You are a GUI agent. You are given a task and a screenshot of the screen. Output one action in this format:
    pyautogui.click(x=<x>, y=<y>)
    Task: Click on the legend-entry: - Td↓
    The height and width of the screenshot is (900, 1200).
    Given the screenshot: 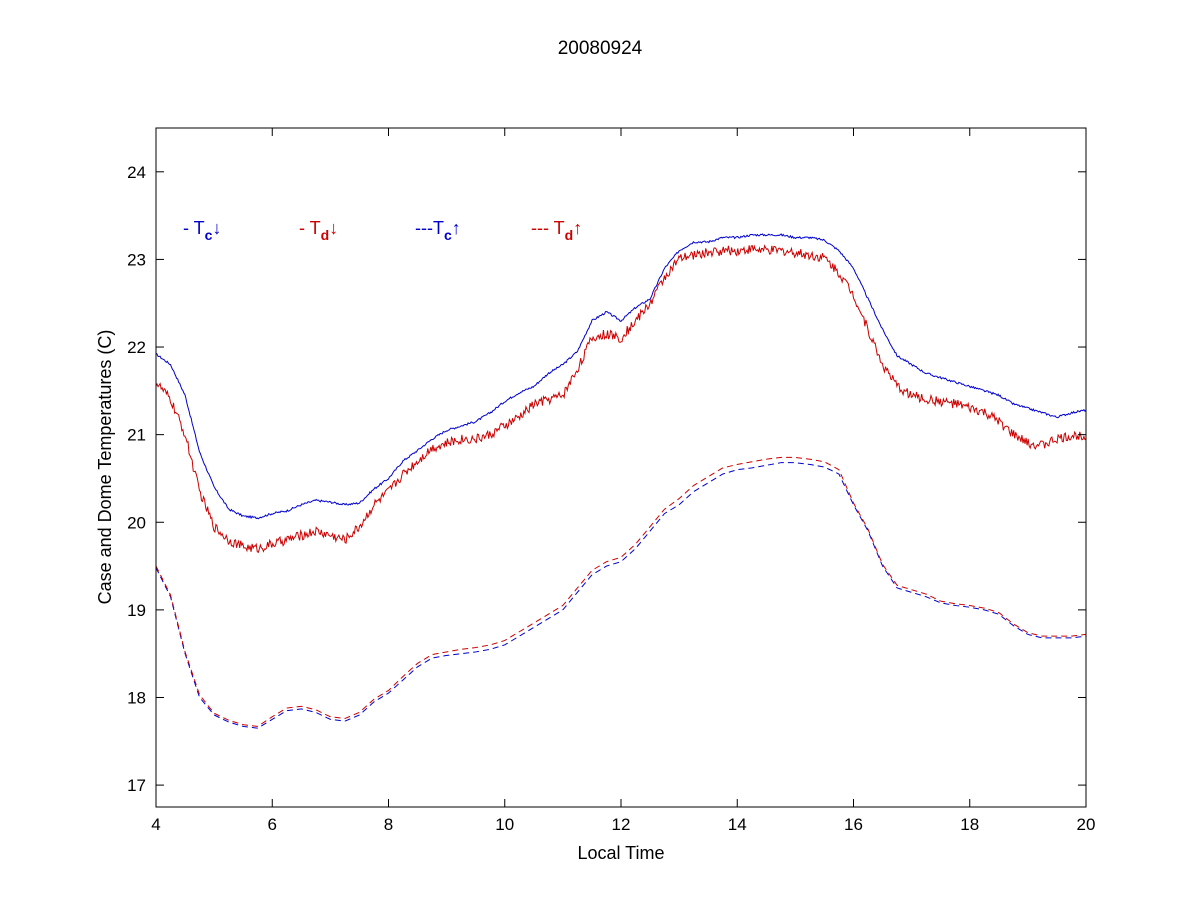 What is the action you would take?
    pyautogui.click(x=318, y=230)
    